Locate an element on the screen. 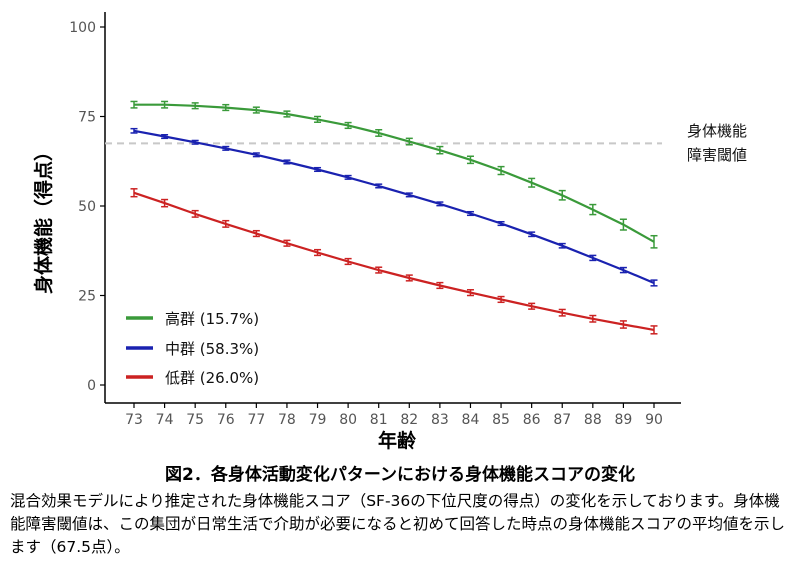 The height and width of the screenshot is (572, 800). legend-label: 中群 (58.3%) is located at coordinates (212, 349).